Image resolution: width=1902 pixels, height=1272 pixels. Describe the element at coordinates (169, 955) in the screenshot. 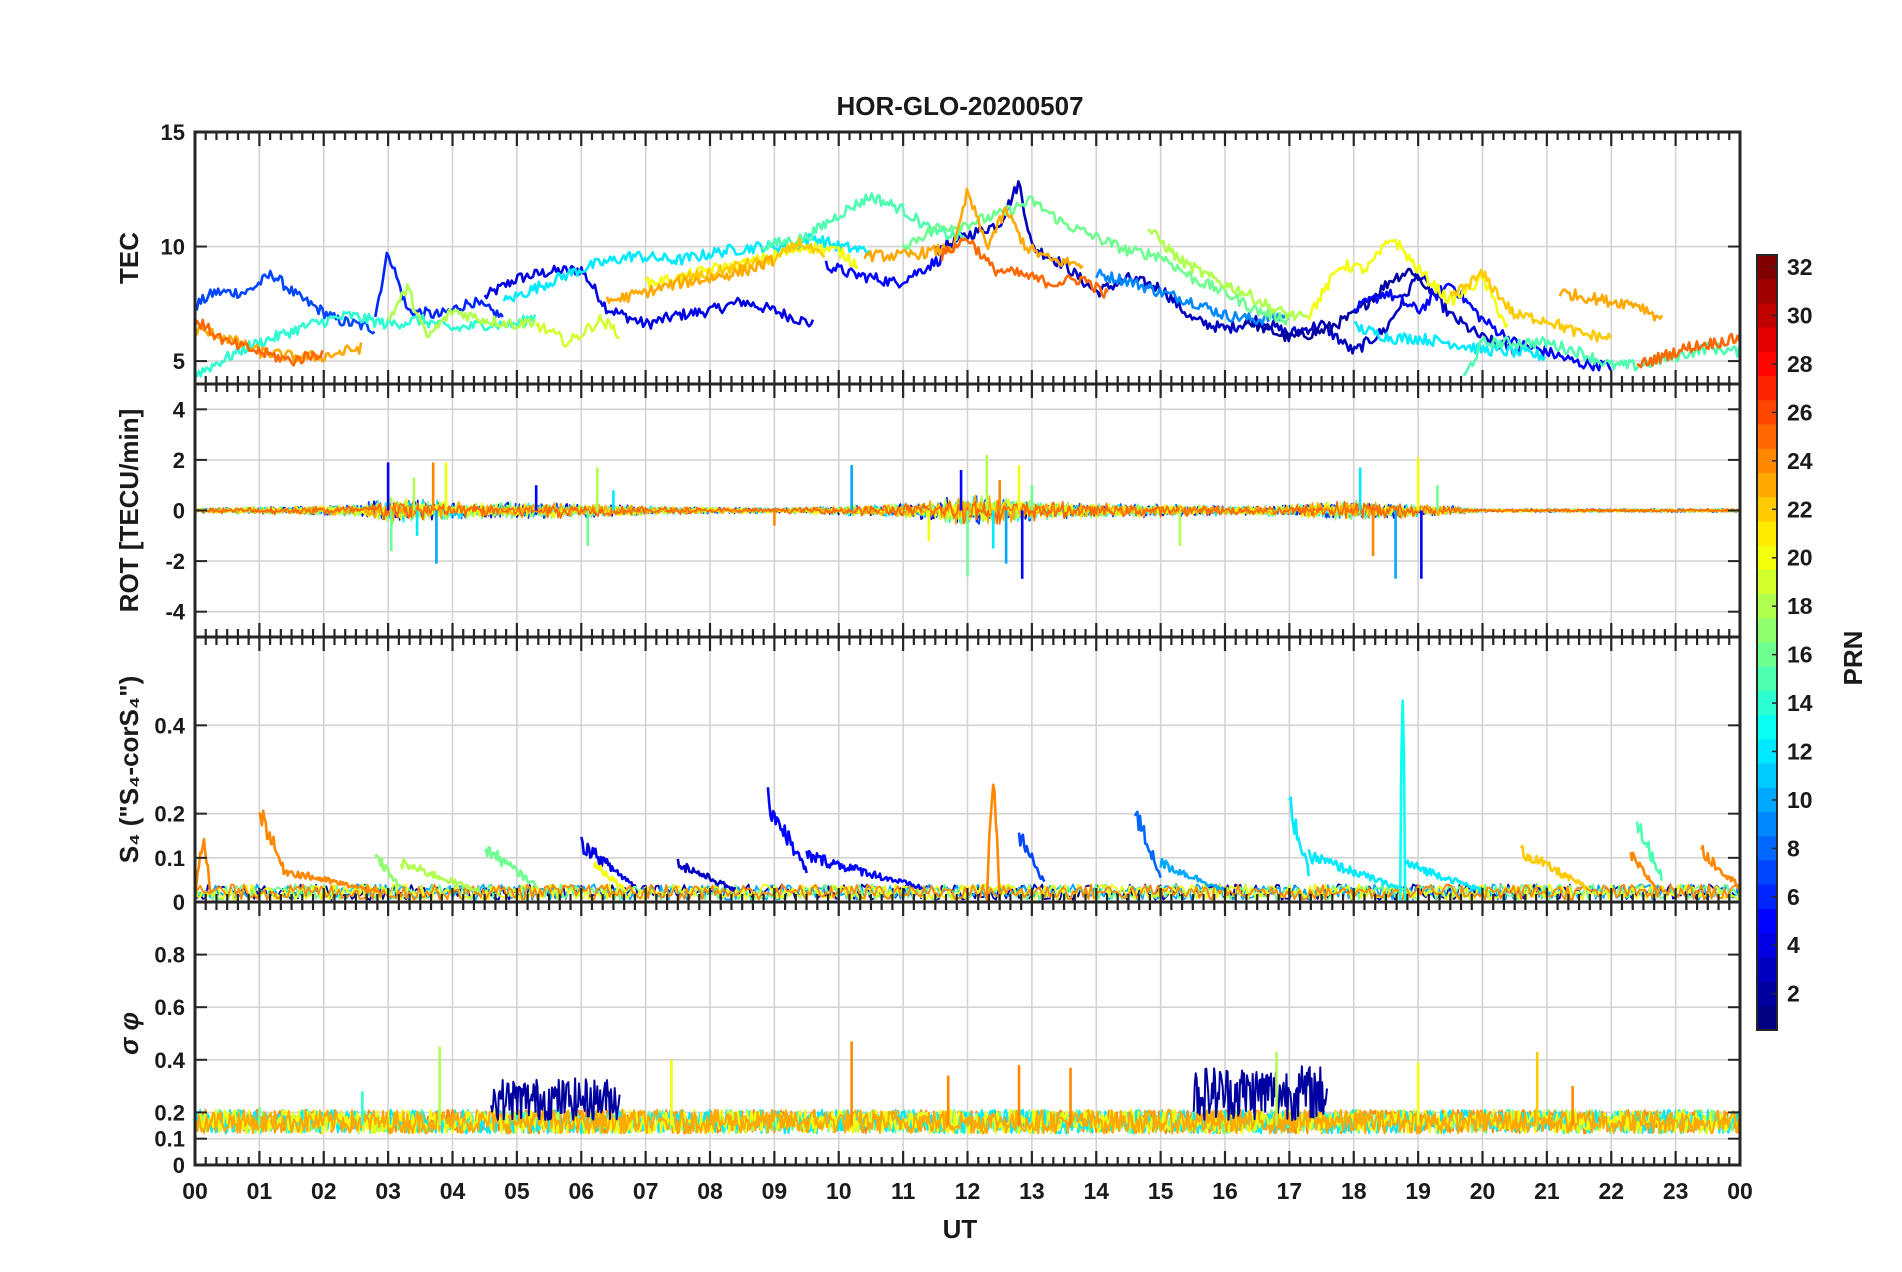

I see `y-tick-label-sigma_phi: 0.8` at that location.